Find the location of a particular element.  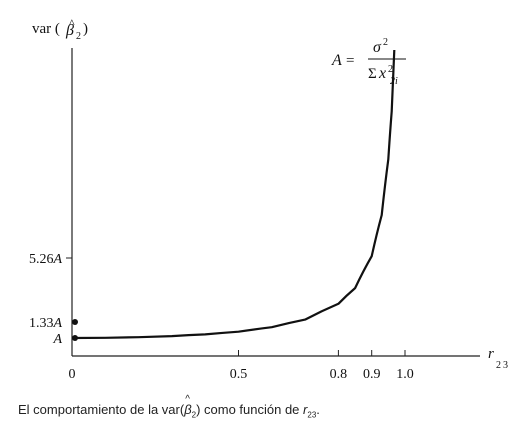

svg-text: x is located at coordinates (382, 73).